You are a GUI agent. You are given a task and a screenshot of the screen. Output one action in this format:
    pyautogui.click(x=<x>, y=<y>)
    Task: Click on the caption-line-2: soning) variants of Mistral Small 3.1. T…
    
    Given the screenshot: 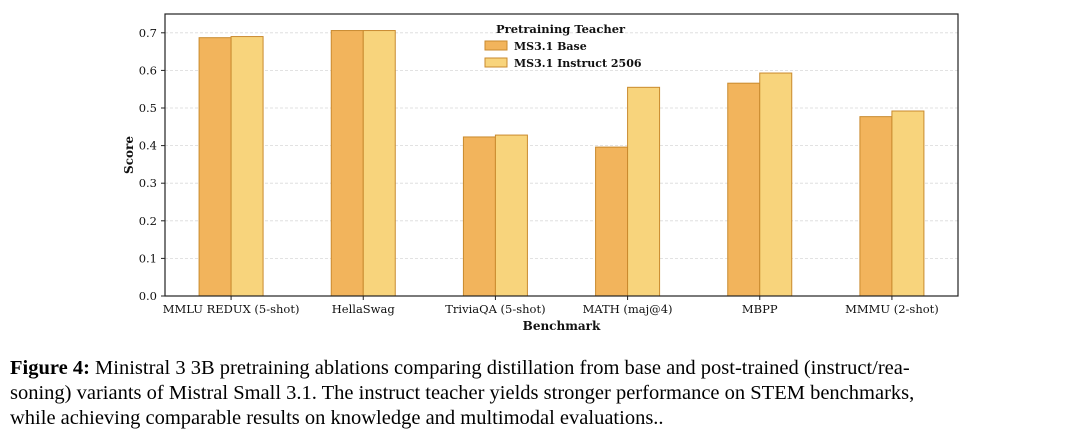 What is the action you would take?
    pyautogui.click(x=462, y=393)
    